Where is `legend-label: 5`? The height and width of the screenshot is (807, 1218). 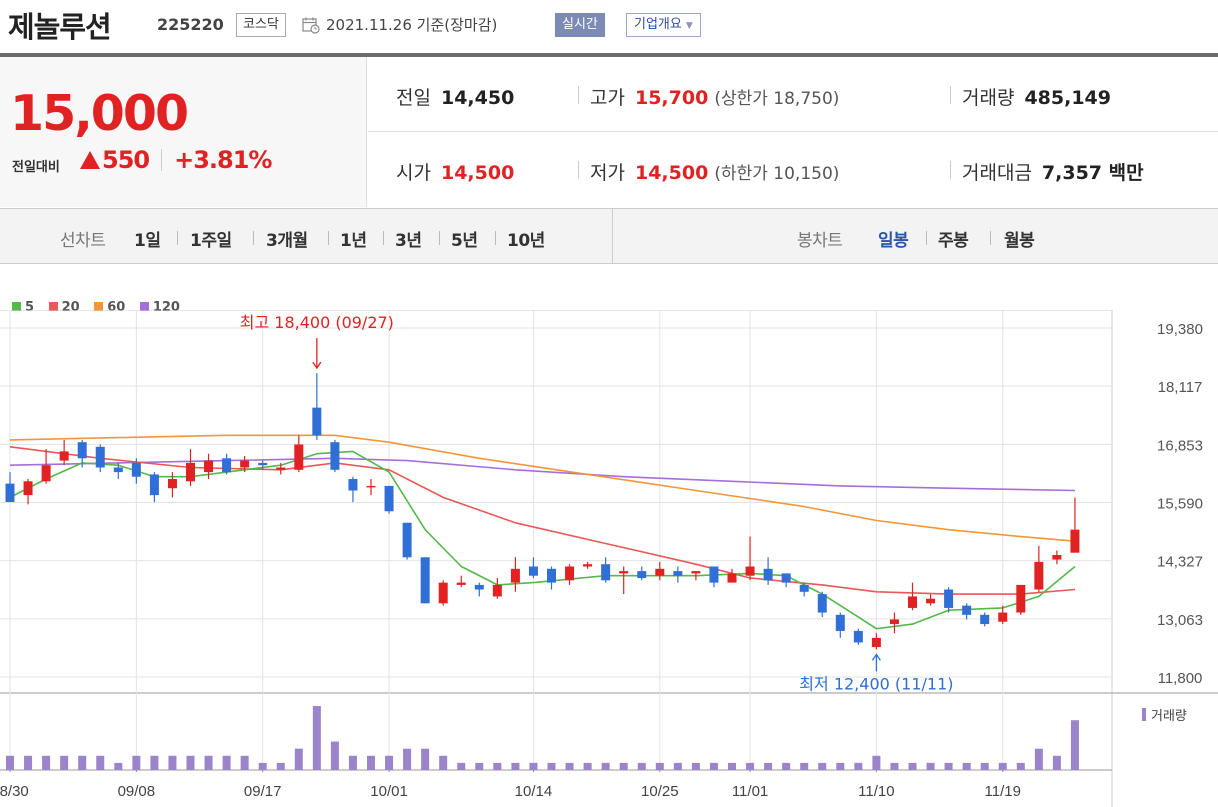 legend-label: 5 is located at coordinates (30, 307).